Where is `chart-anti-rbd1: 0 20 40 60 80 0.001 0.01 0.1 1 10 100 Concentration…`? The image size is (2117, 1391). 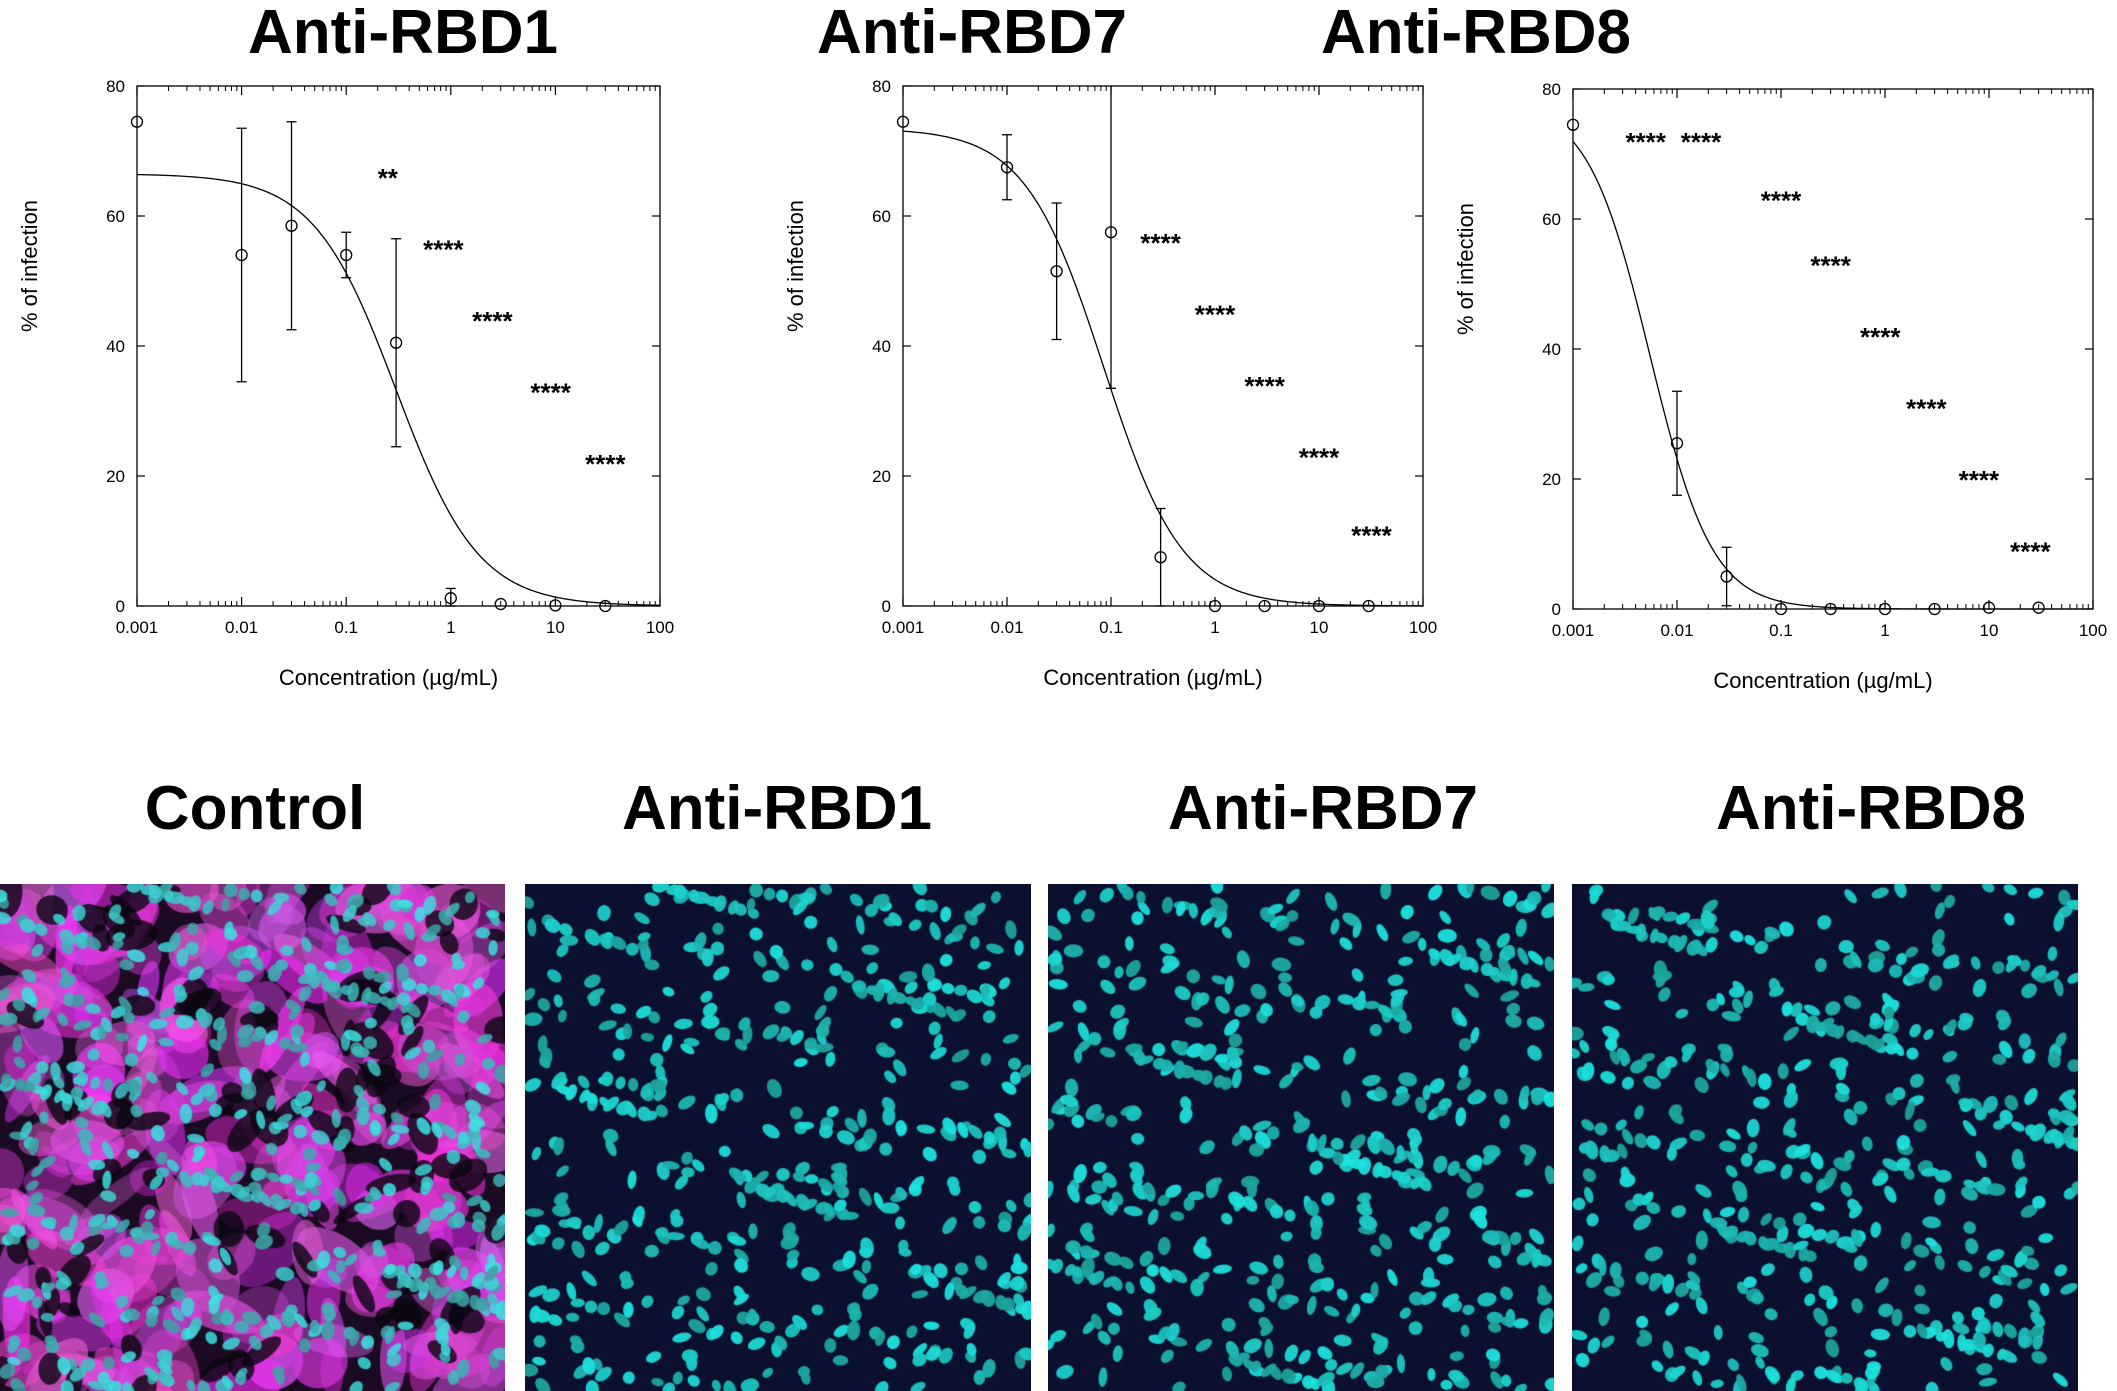 chart-anti-rbd1: 0 20 40 60 80 0.001 0.01 0.1 1 10 100 Concentration… is located at coordinates (345, 383).